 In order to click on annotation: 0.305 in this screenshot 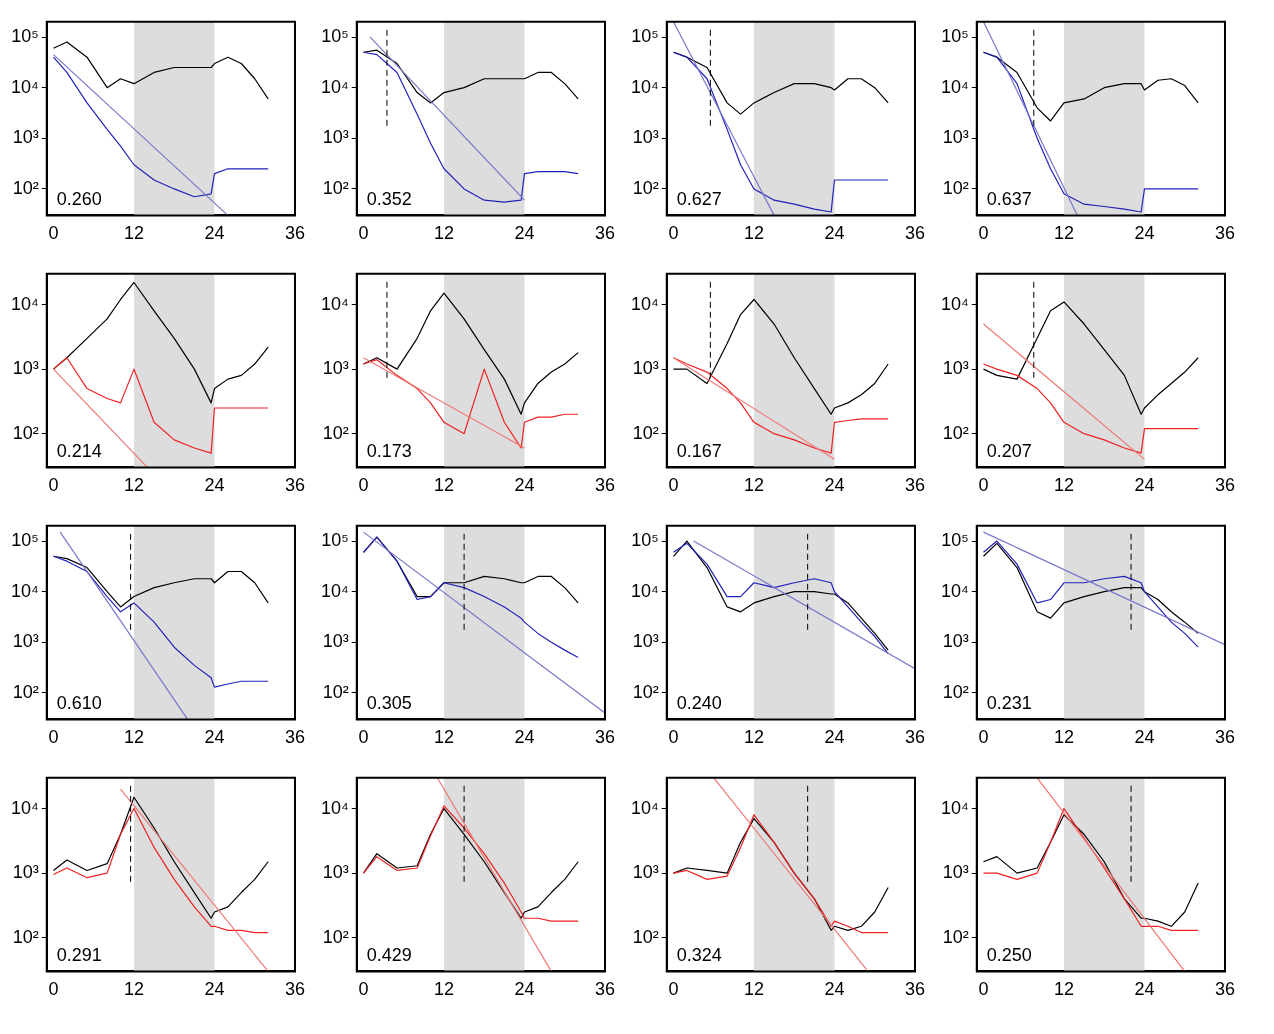, I will do `click(389, 703)`.